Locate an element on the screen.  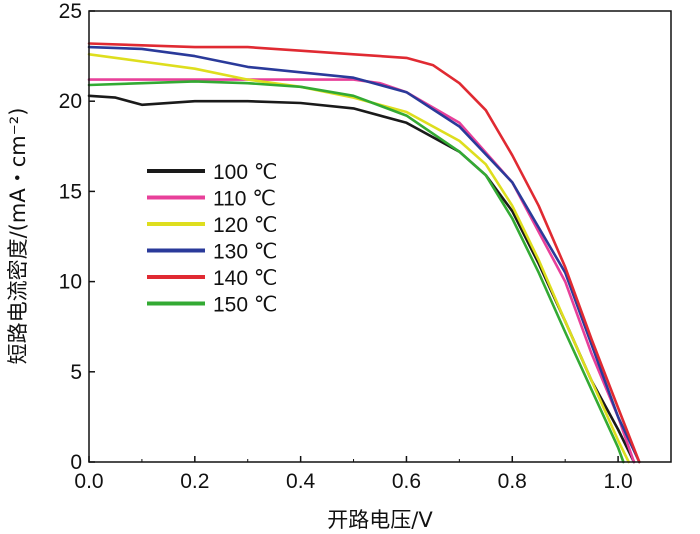
x-tick-label: 1.0 is located at coordinates (617, 481).